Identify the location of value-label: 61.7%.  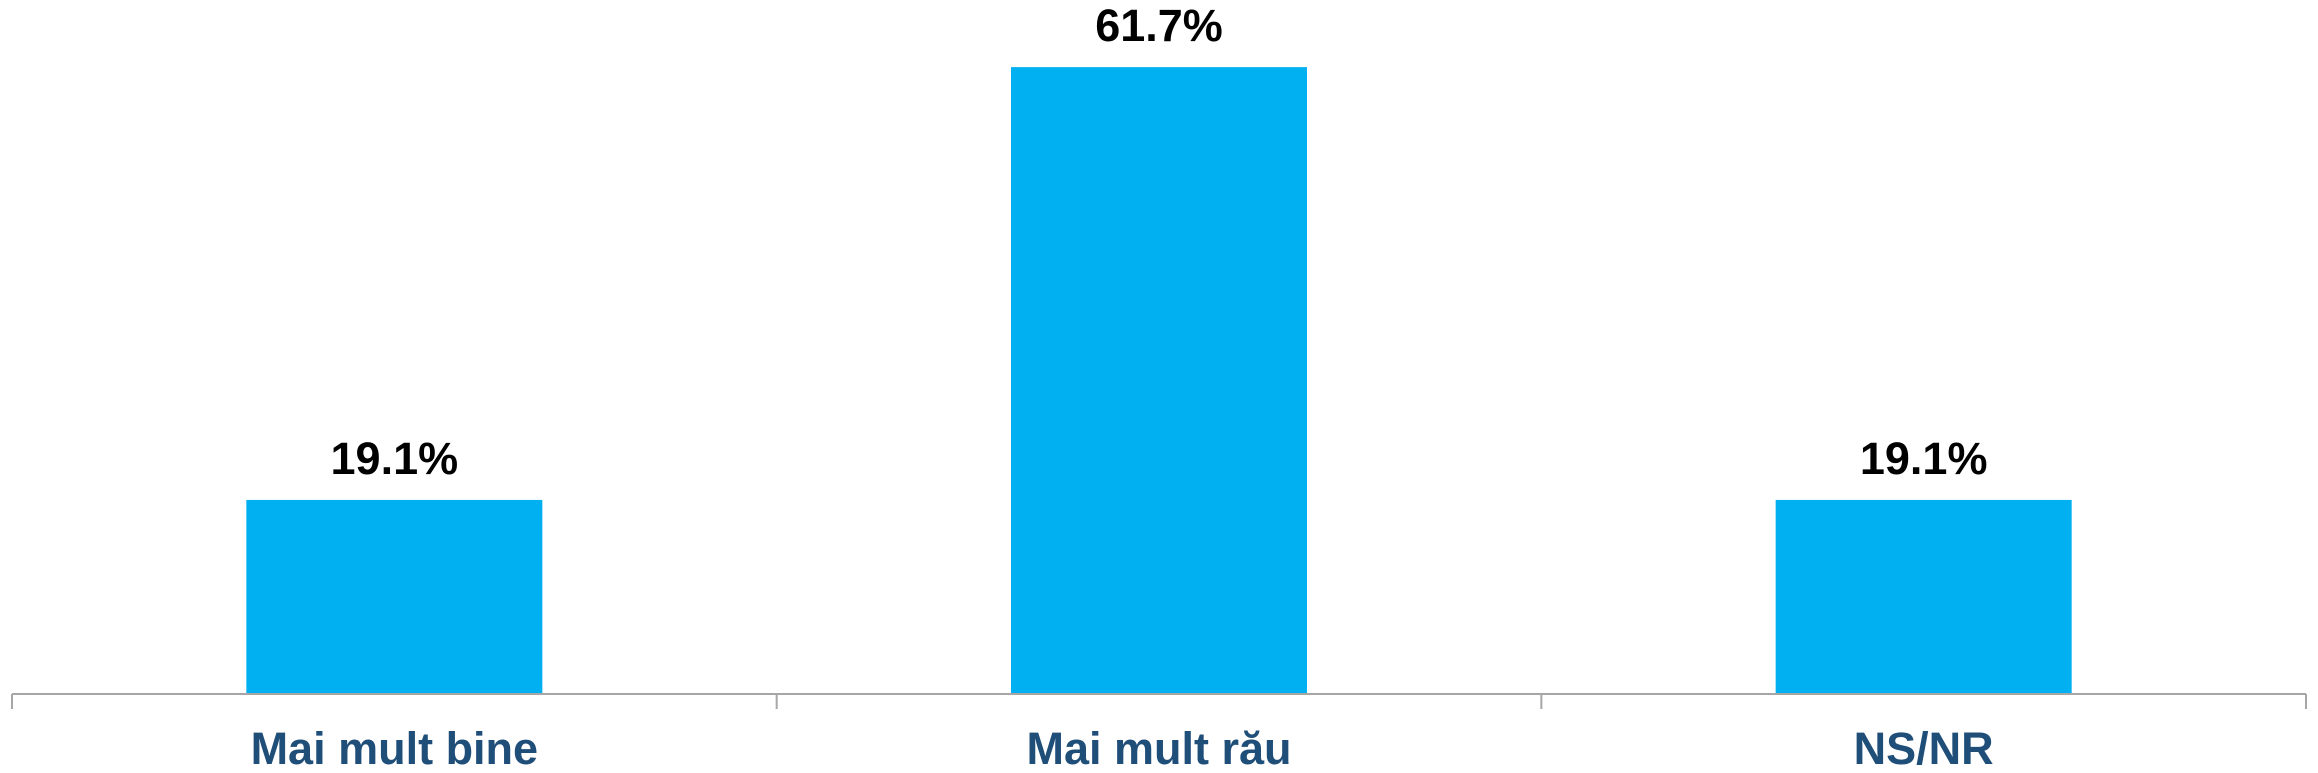
(1159, 25).